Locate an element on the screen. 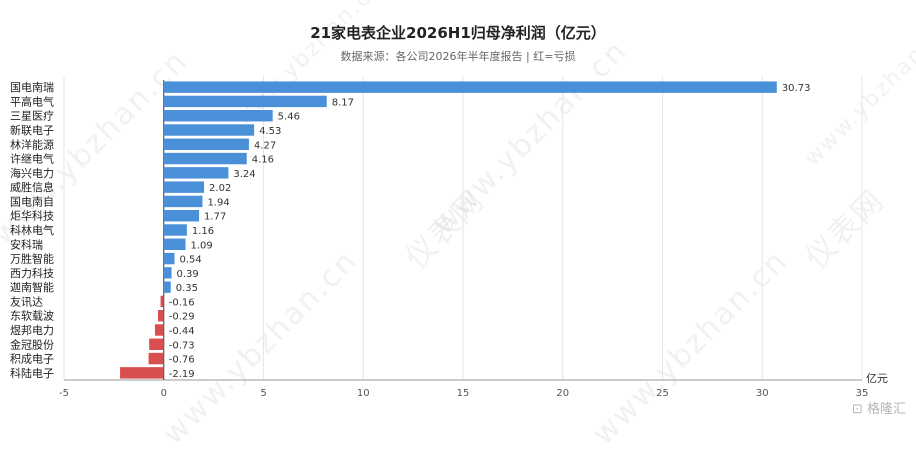 The height and width of the screenshot is (452, 916). logo-text: 格隆汇 is located at coordinates (886, 409).